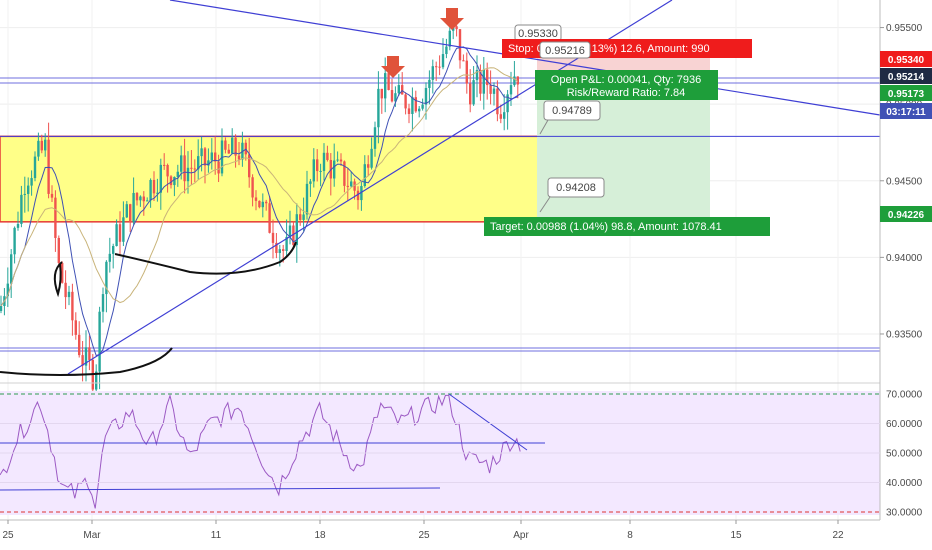 Image resolution: width=932 pixels, height=550 pixels. What do you see at coordinates (8, 535) in the screenshot?
I see `time-tick-label: 25` at bounding box center [8, 535].